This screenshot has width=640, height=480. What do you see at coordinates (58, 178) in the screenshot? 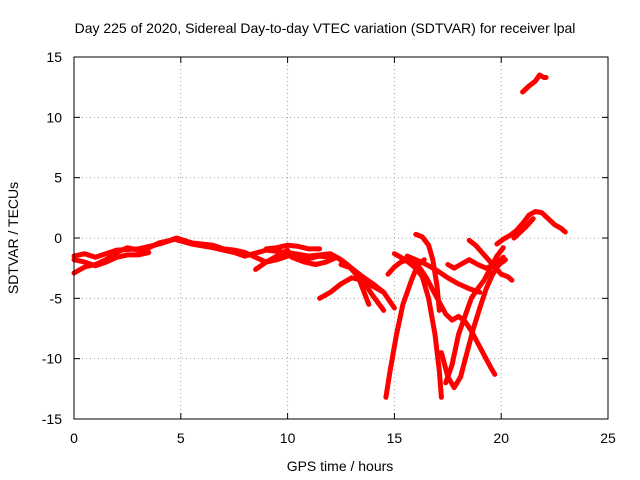
I see `y-tick-label: 5` at bounding box center [58, 178].